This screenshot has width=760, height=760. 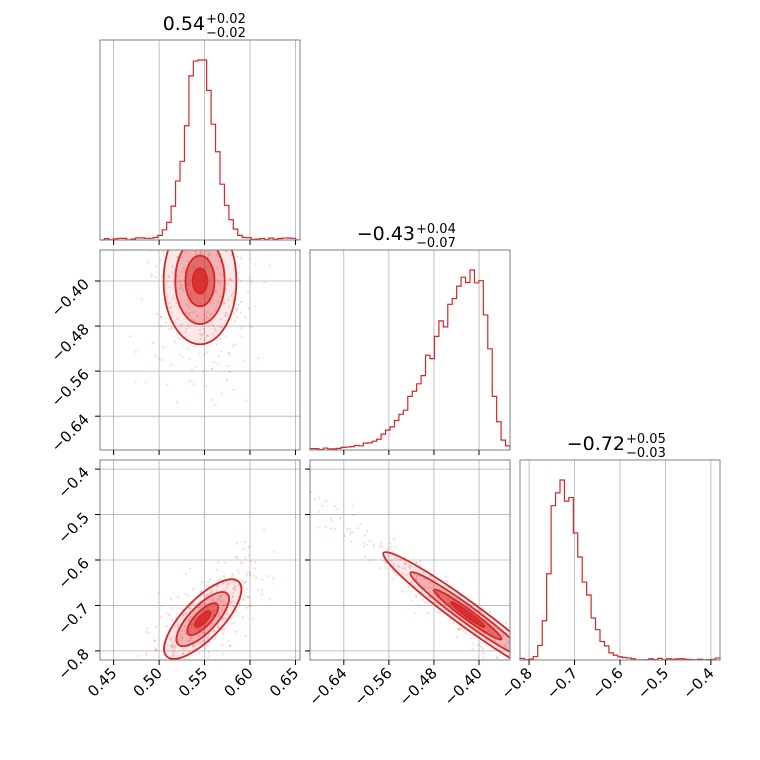 I want to click on title-minus: −0.02, so click(x=226, y=33).